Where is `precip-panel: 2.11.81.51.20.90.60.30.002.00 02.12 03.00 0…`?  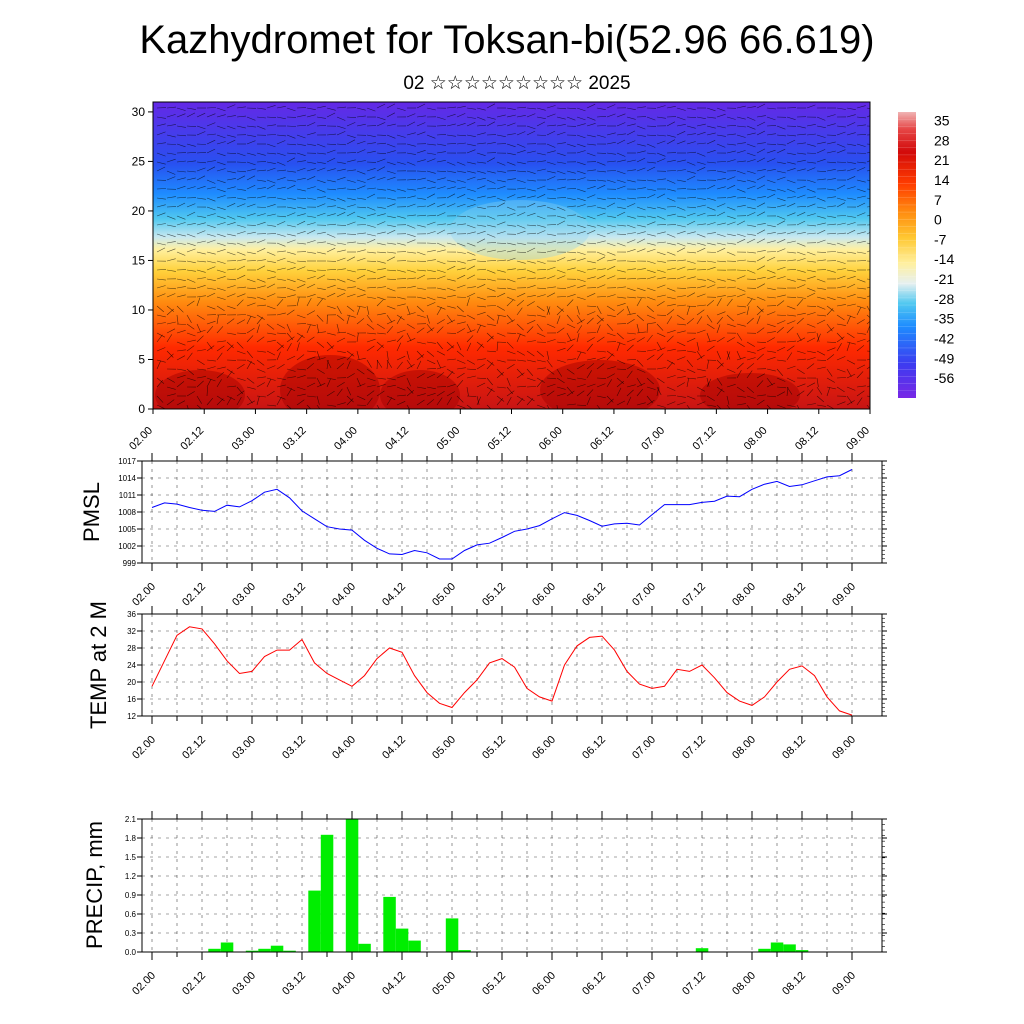 precip-panel: 2.11.81.51.20.90.60.30.002.00 02.12 03.00 0… is located at coordinates (484, 904).